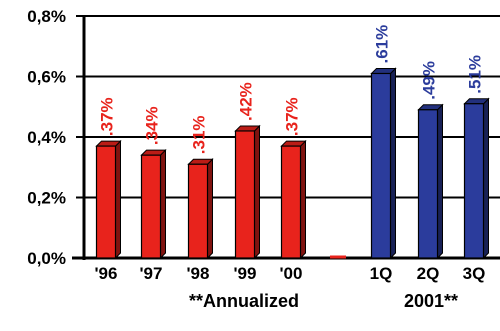  What do you see at coordinates (291, 273) in the screenshot?
I see `x-tick-label: '00` at bounding box center [291, 273].